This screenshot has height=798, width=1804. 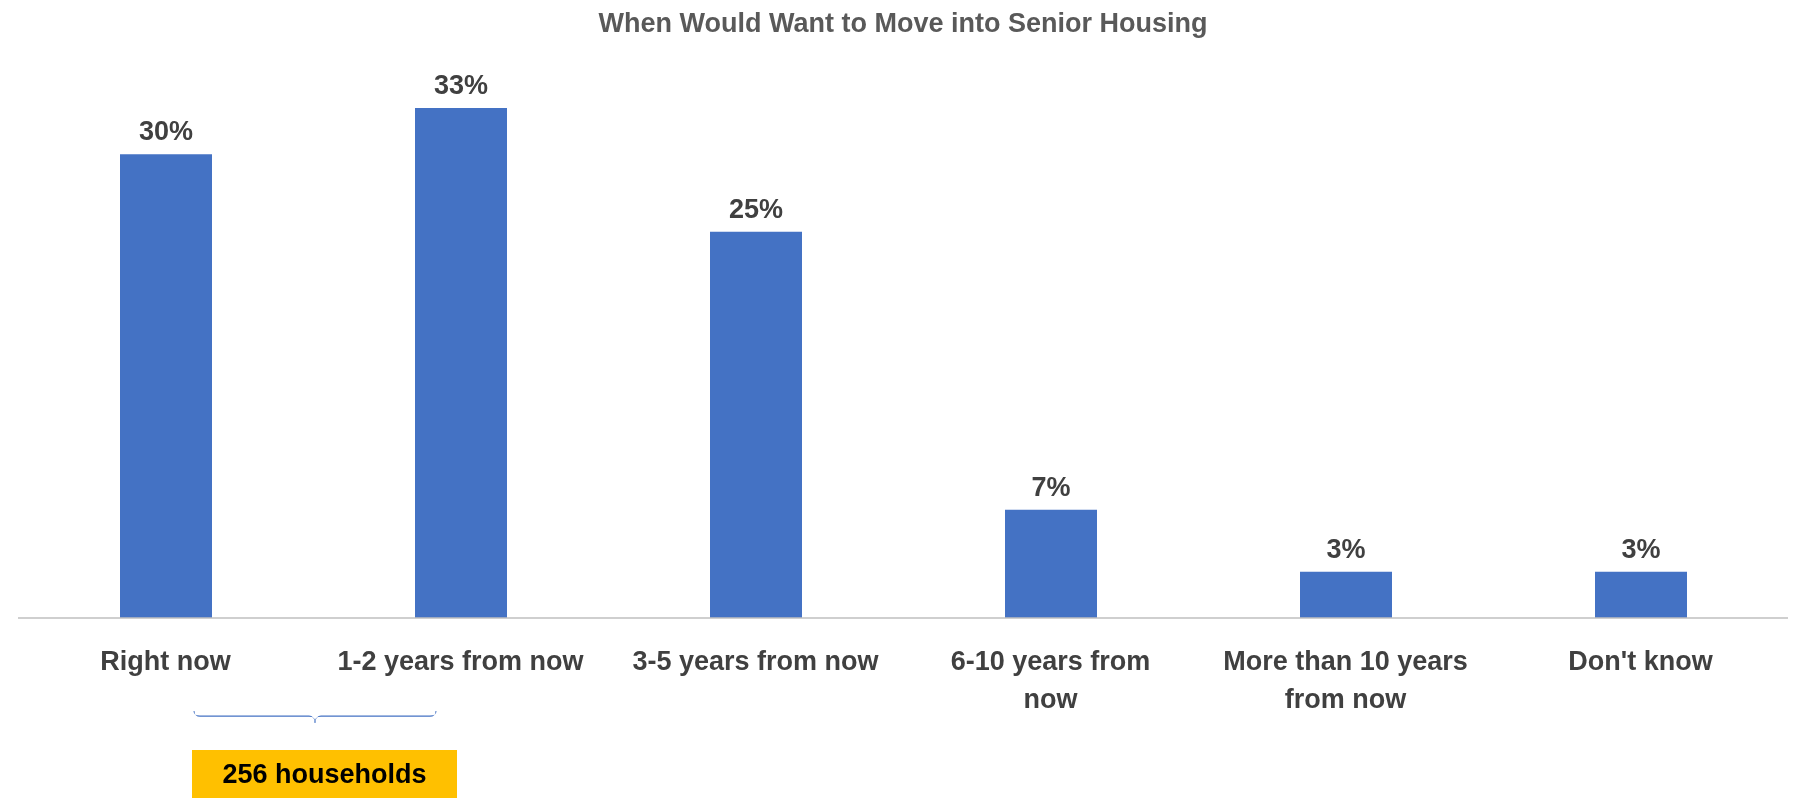 What do you see at coordinates (1641, 661) in the screenshot?
I see `x-tick-label: Don't know` at bounding box center [1641, 661].